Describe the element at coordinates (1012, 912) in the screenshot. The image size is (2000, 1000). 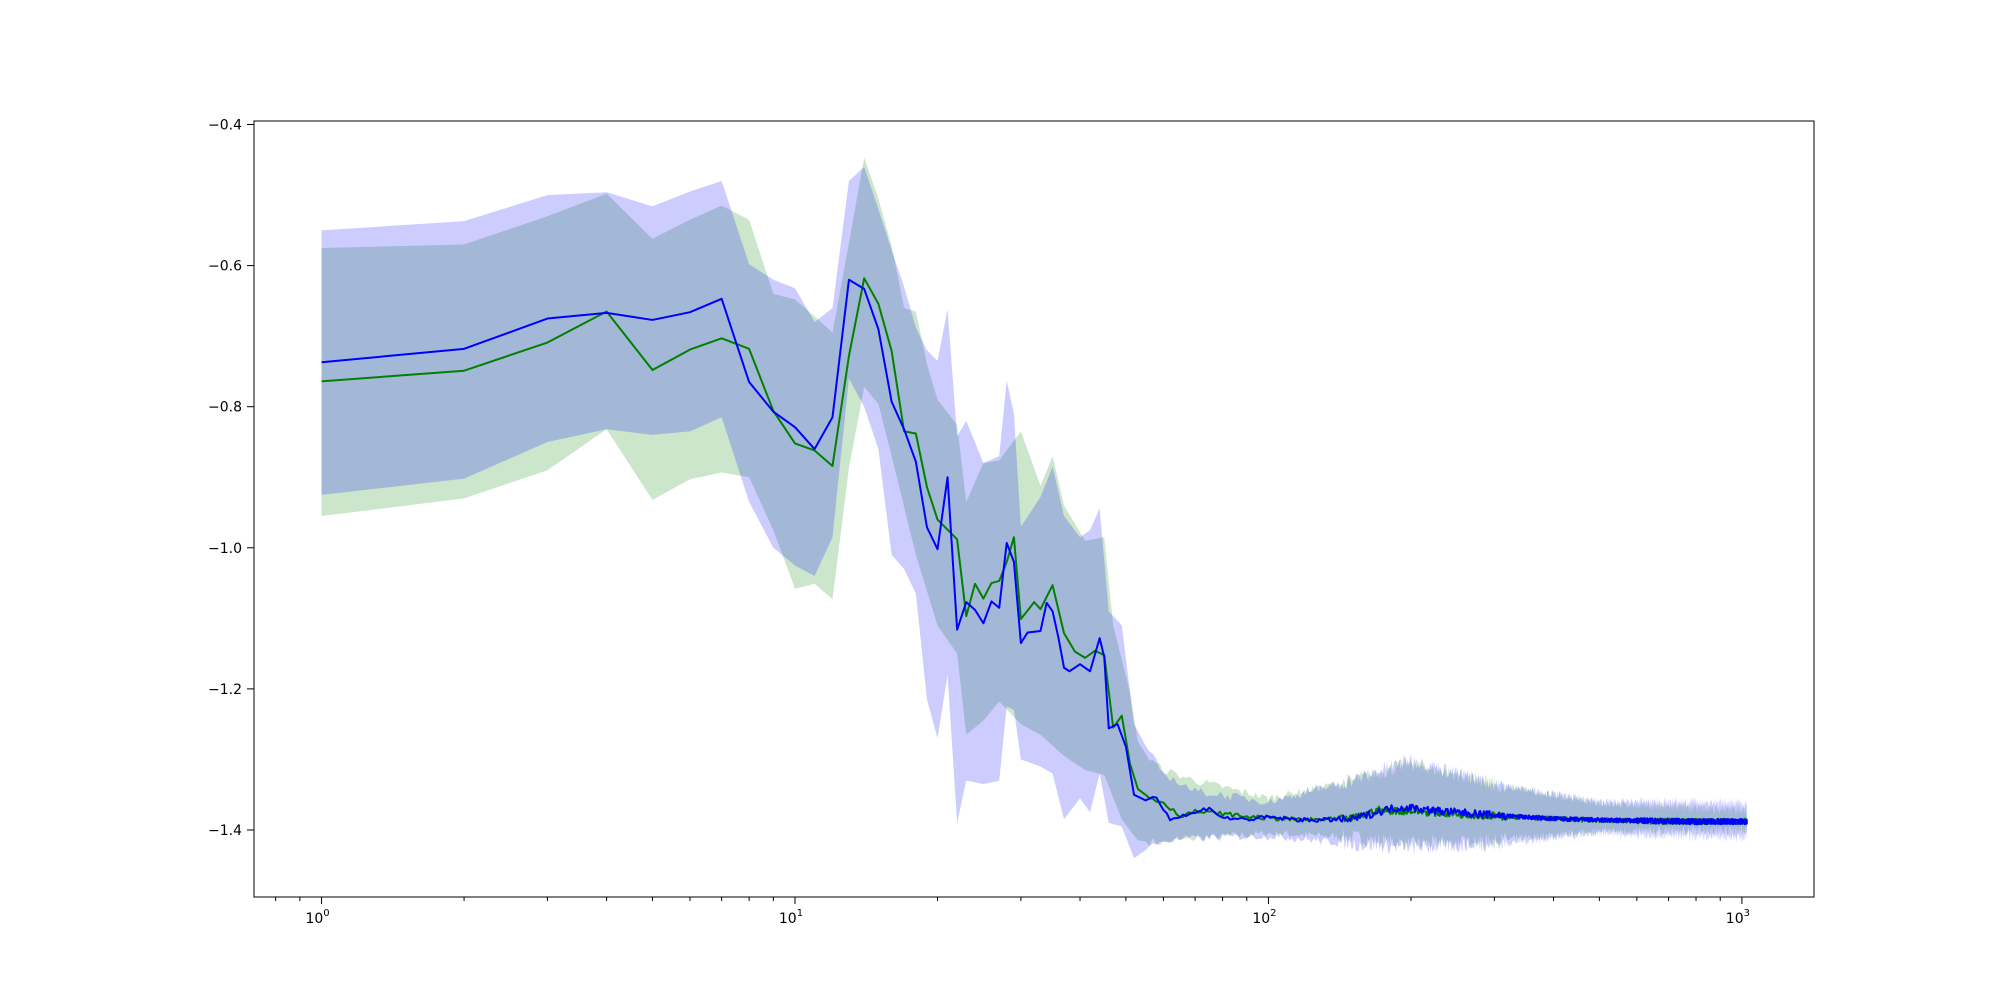
I see `x-axis: 10⁰ 10¹ 10² 10³` at that location.